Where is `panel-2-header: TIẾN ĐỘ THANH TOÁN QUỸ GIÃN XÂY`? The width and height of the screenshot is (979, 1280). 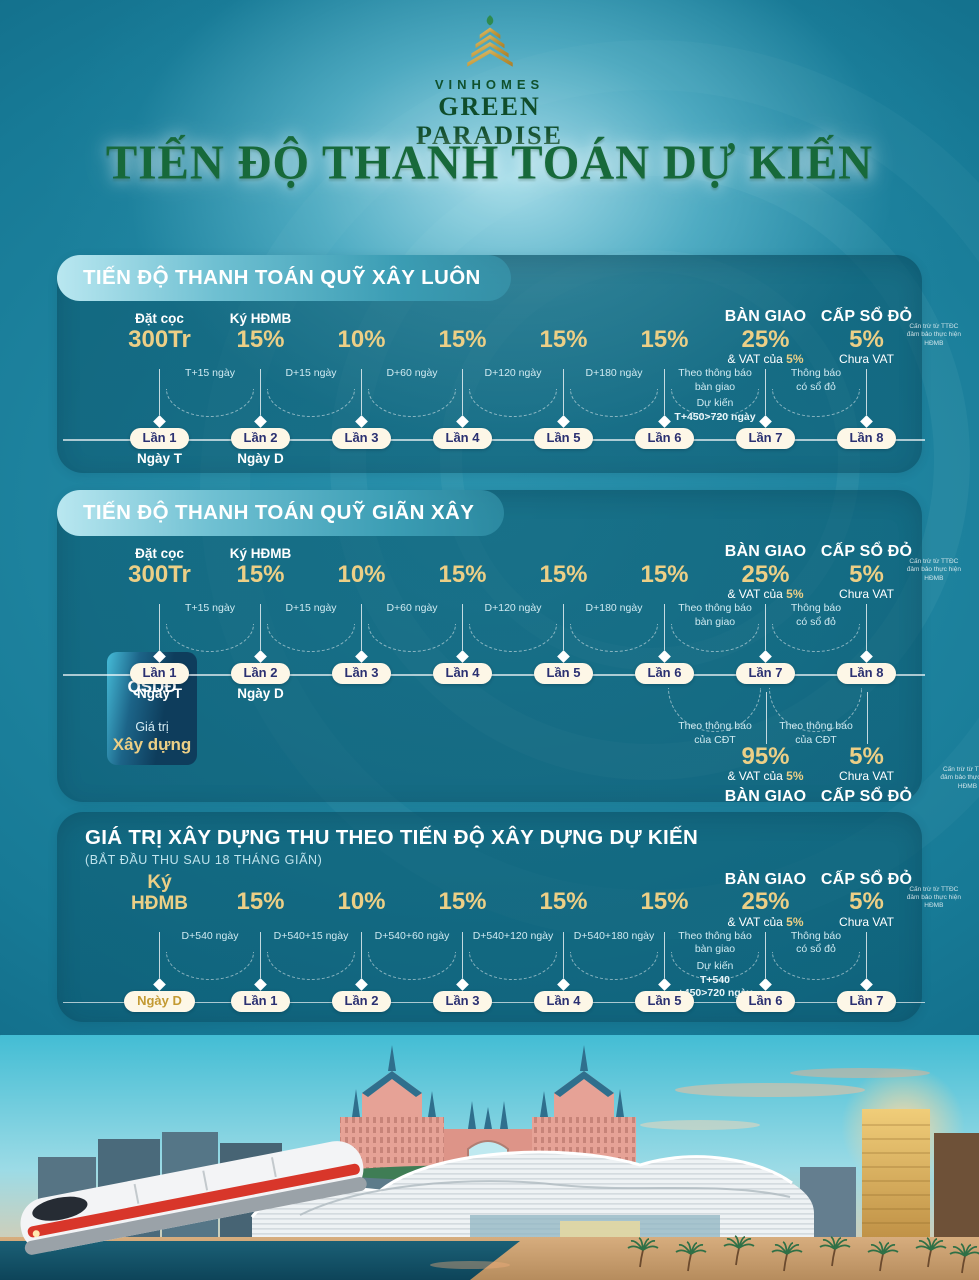
panel-2-header: TIẾN ĐỘ THANH TOÁN QUỸ GIÃN XÂY is located at coordinates (281, 513).